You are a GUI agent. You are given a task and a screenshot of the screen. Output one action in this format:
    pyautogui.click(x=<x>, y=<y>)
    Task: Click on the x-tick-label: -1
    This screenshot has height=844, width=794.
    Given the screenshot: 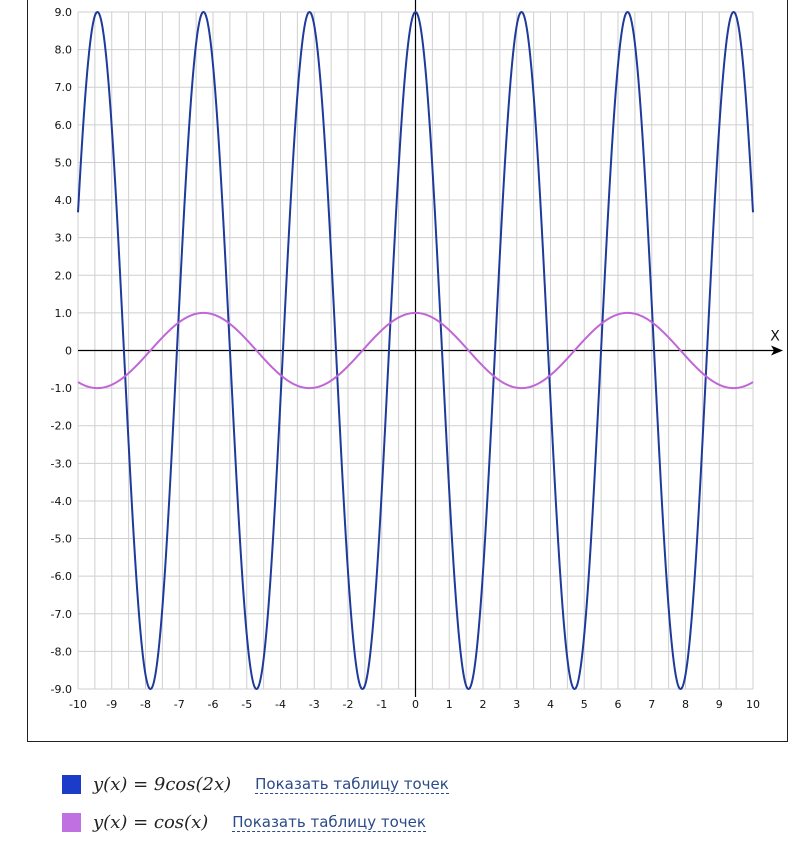 What is the action you would take?
    pyautogui.click(x=381, y=704)
    